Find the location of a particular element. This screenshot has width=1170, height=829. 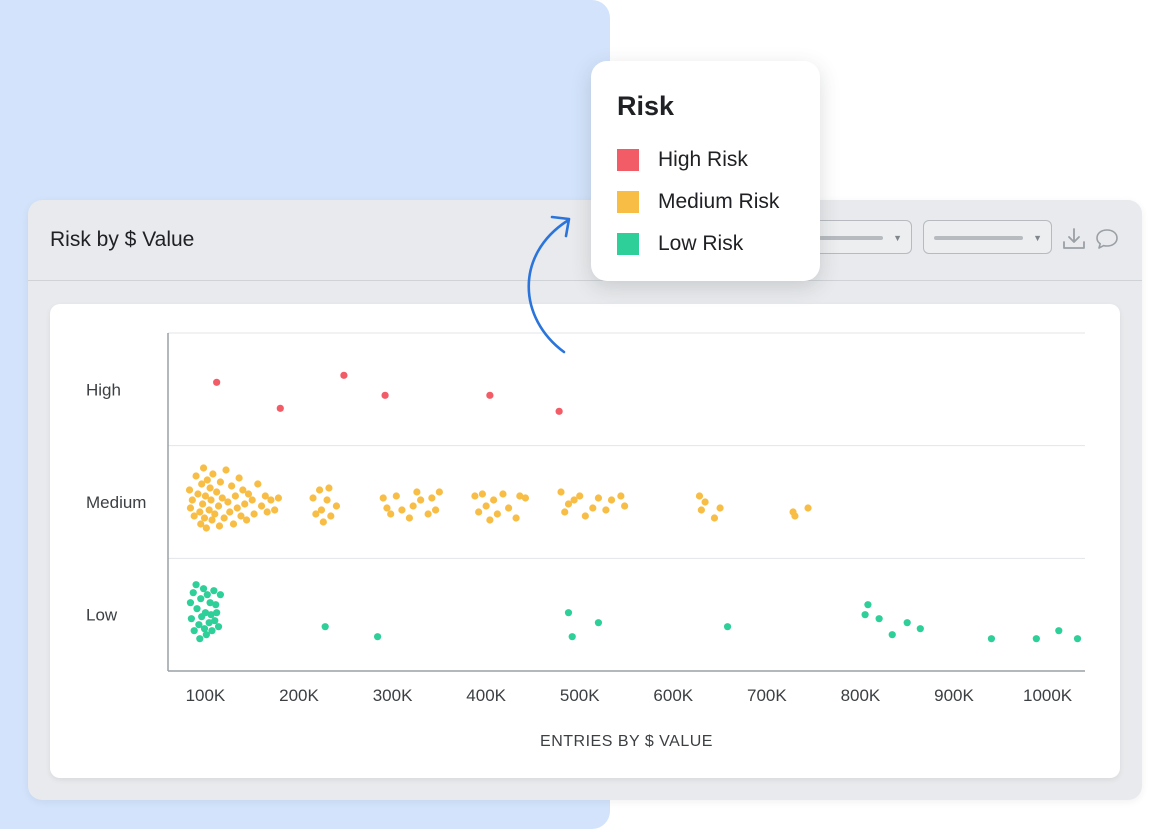

x-tick-label: 200K is located at coordinates (299, 695).